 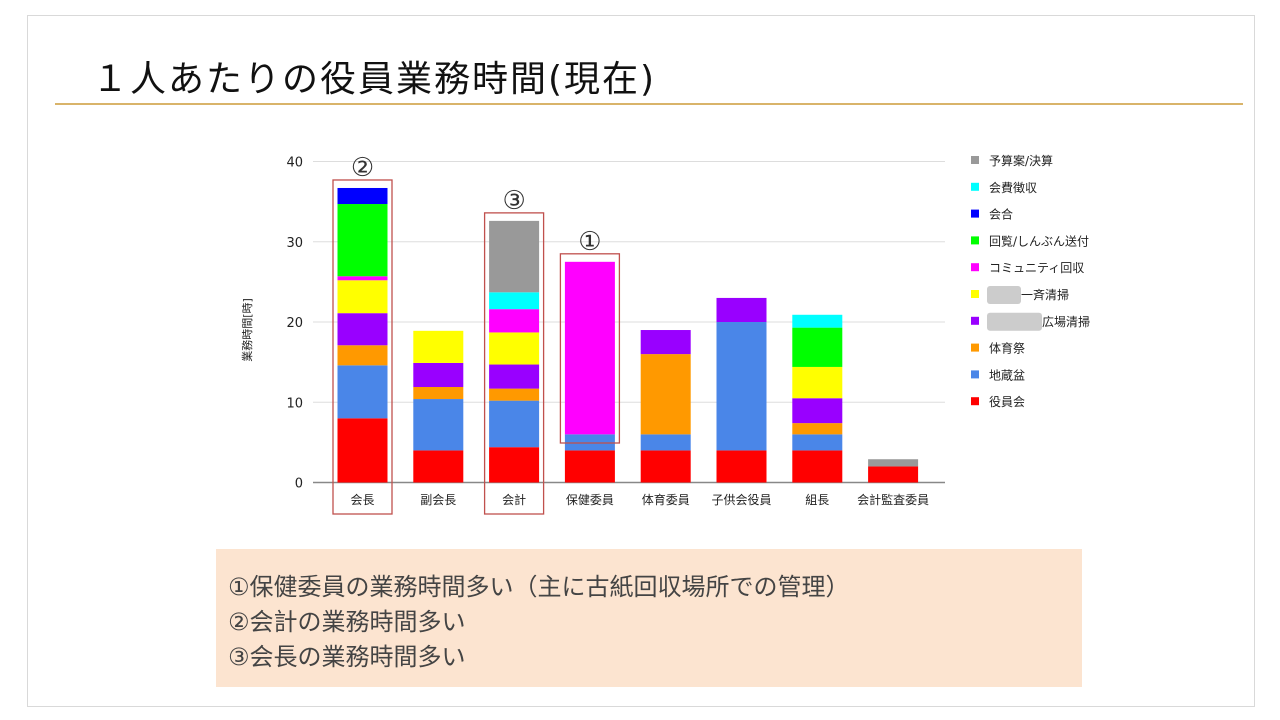 I want to click on y-tick-label: 40, so click(x=294, y=163).